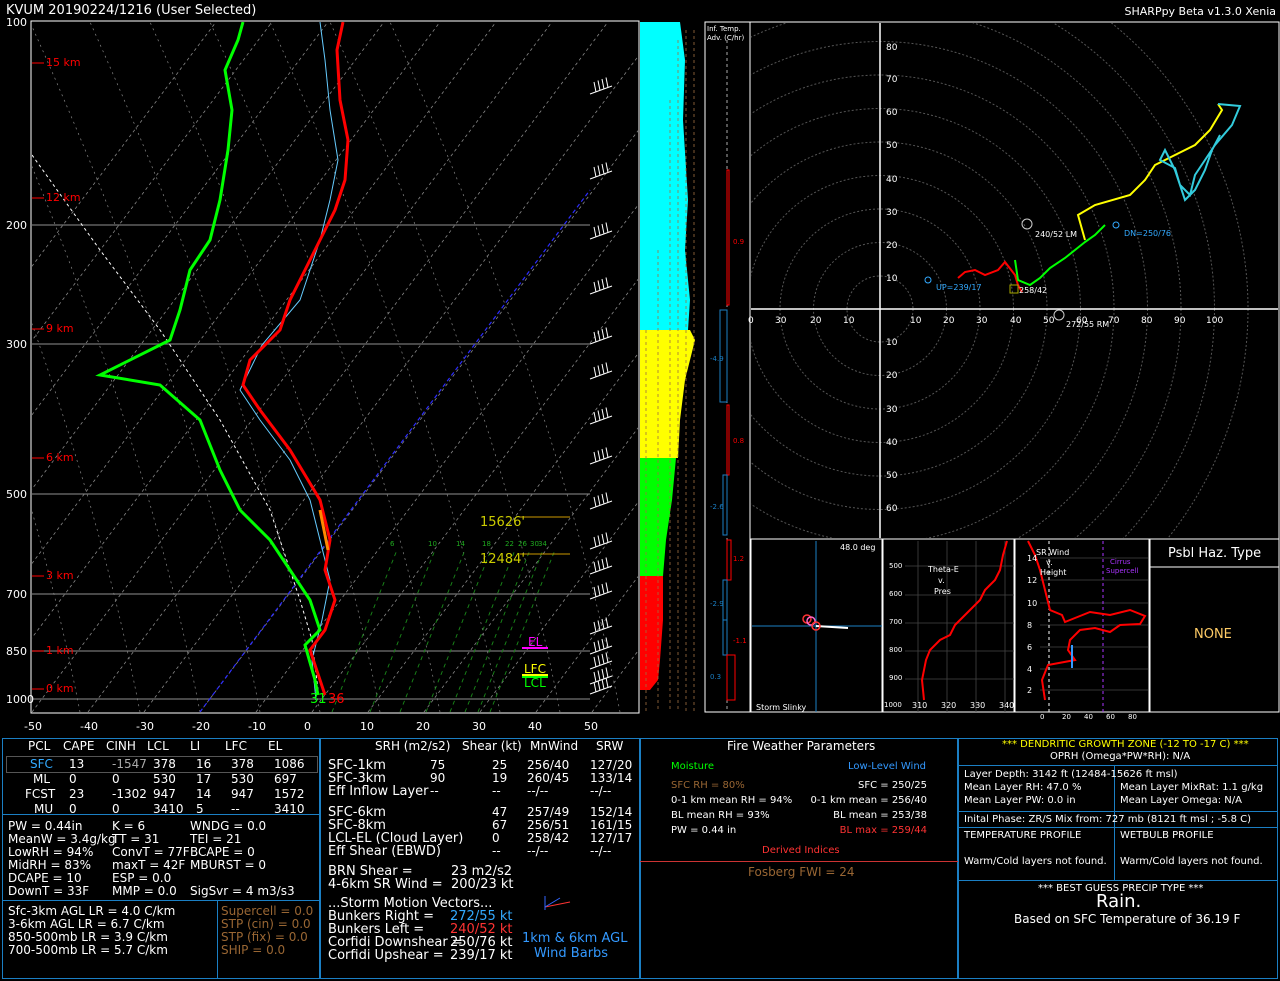 The image size is (1280, 981). Describe the element at coordinates (481, 942) in the screenshot. I see `vector-value: 250/76 kt` at that location.